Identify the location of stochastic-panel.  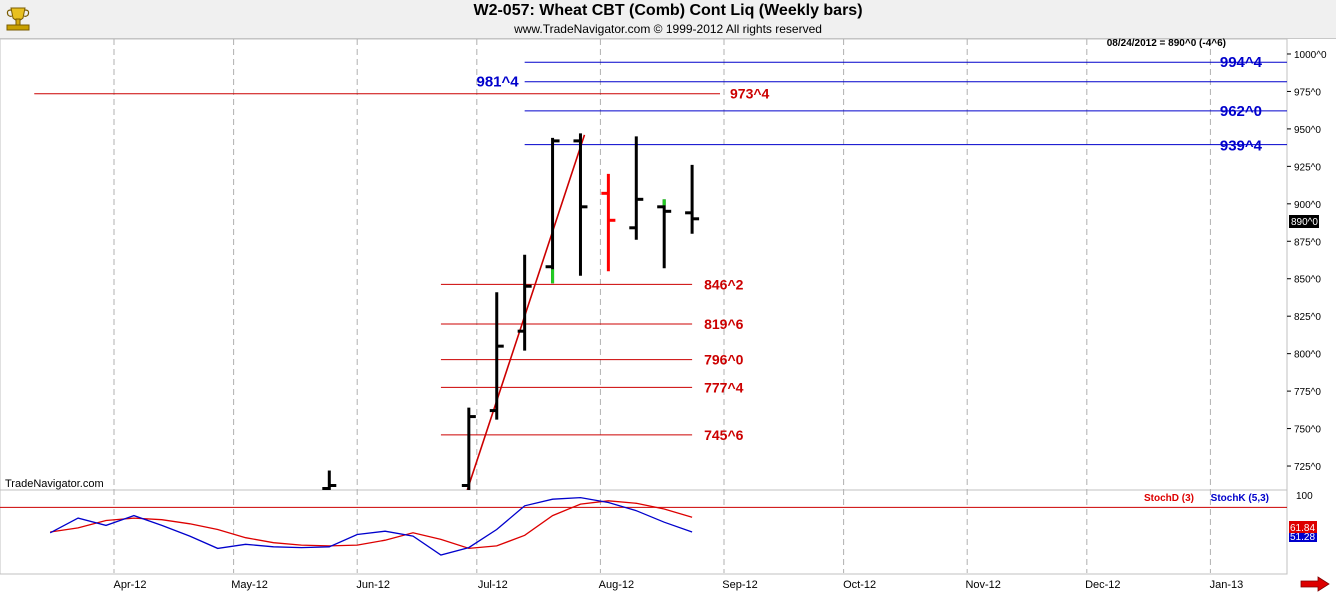
(644, 532).